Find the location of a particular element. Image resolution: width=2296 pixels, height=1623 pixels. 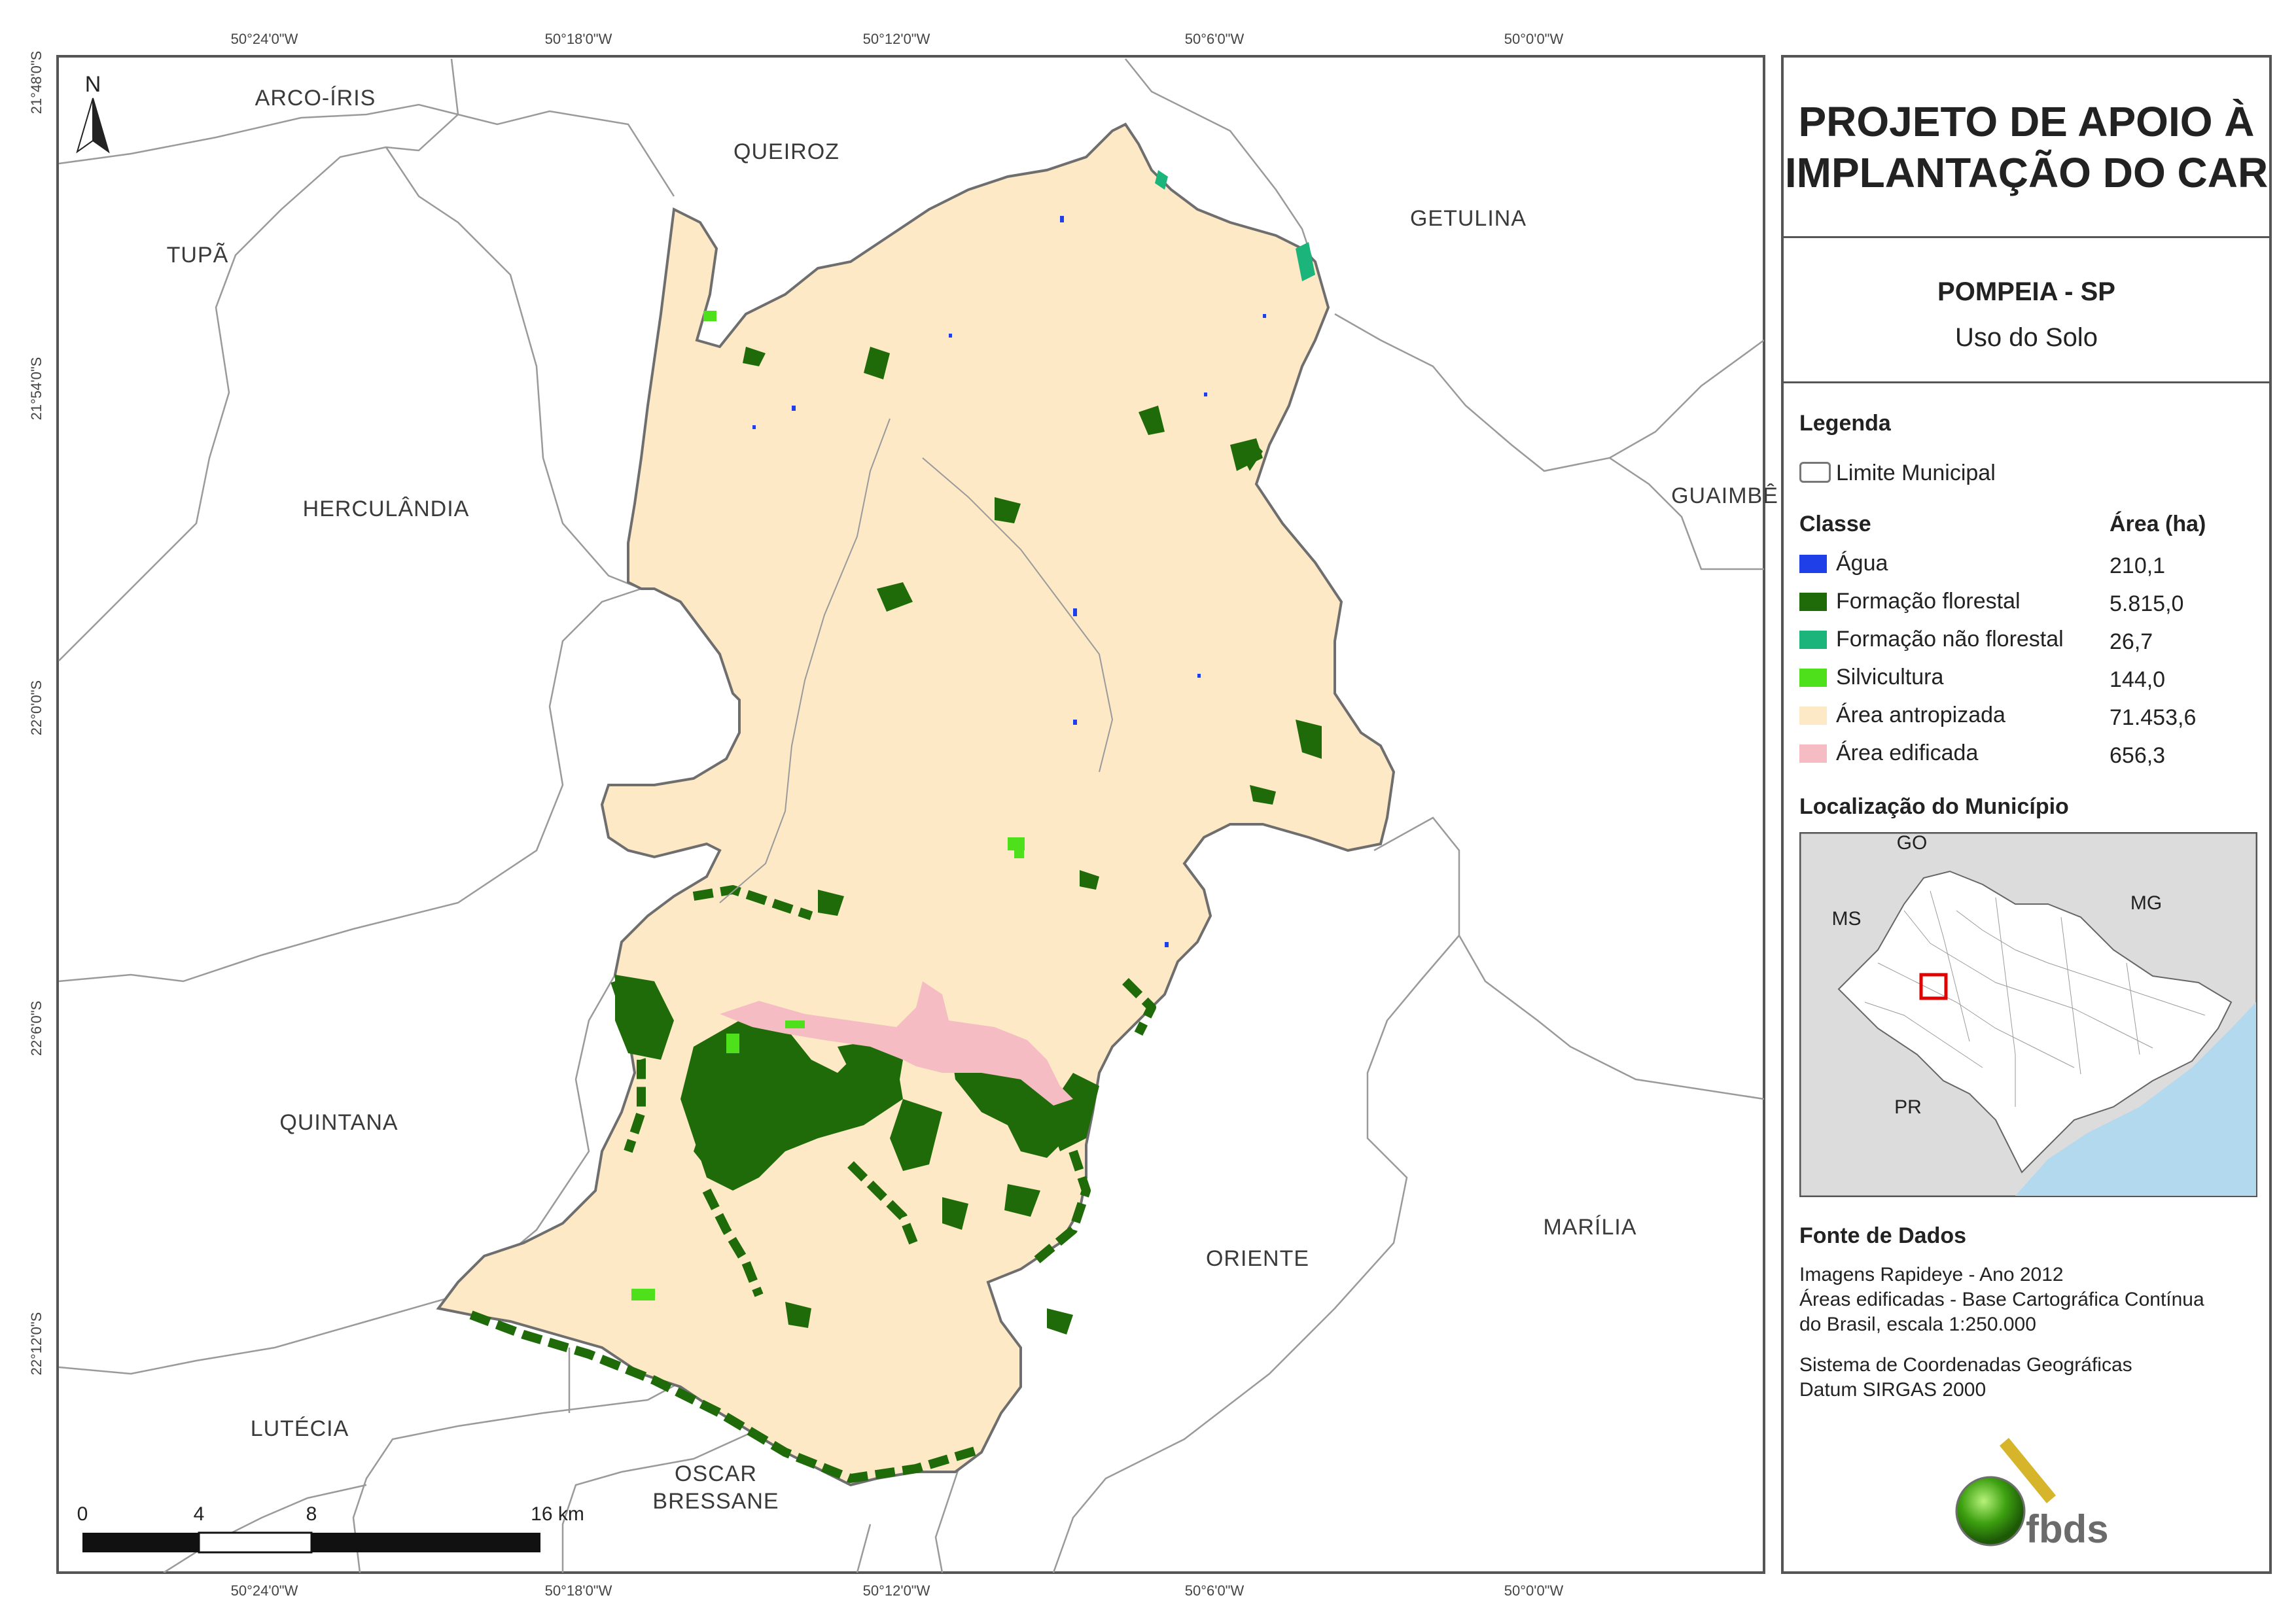

title-block: PROJETO DE APOIO À IMPLANTAÇÃO DO CAR is located at coordinates (2027, 148).